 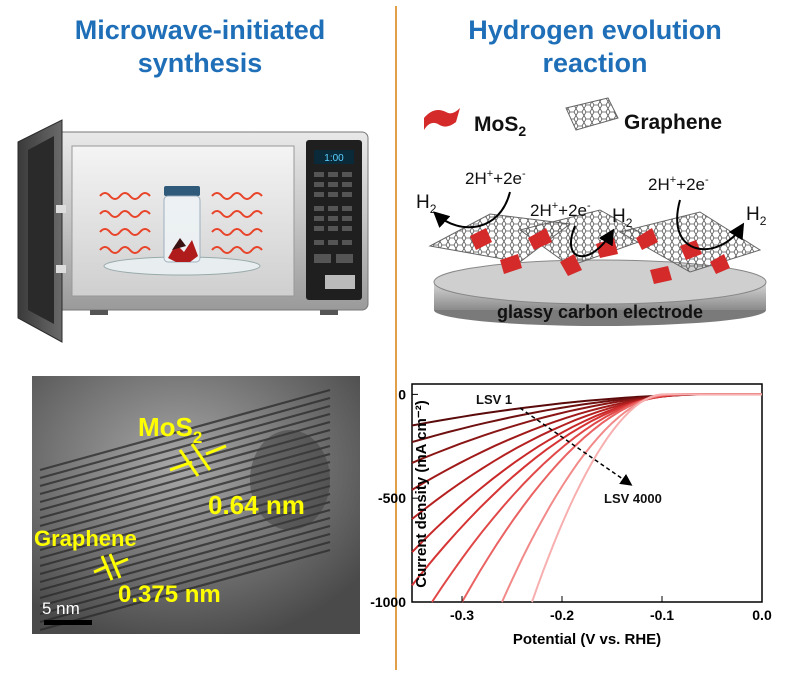 I want to click on h2-label-1: H2, so click(x=426, y=204).